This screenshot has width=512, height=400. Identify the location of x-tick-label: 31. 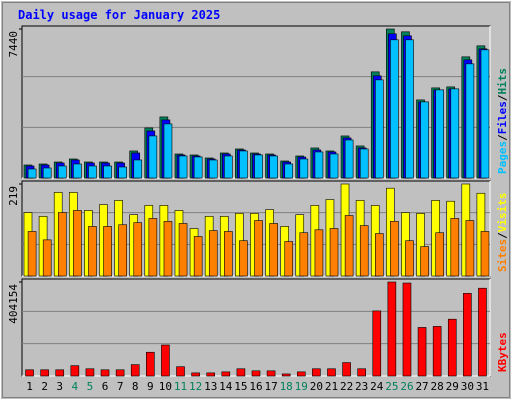
(482, 386).